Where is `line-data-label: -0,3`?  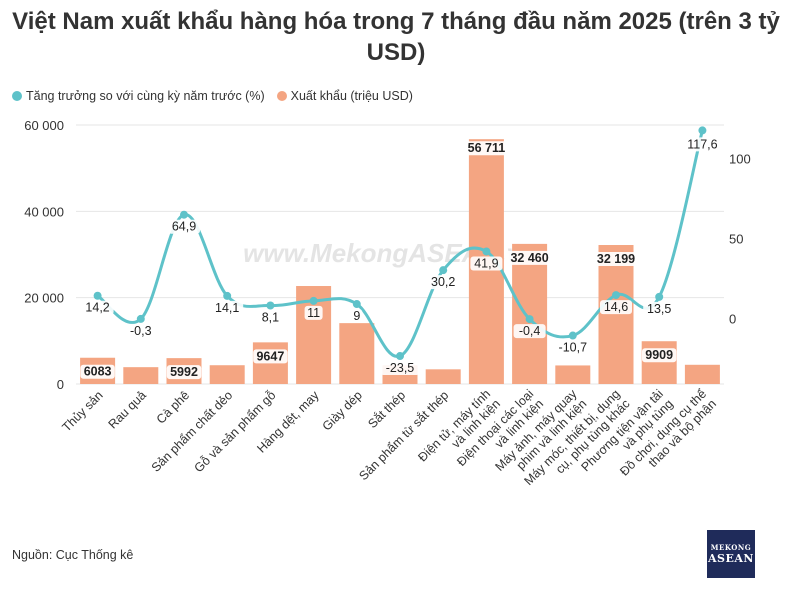
line-data-label: -0,3 is located at coordinates (141, 331).